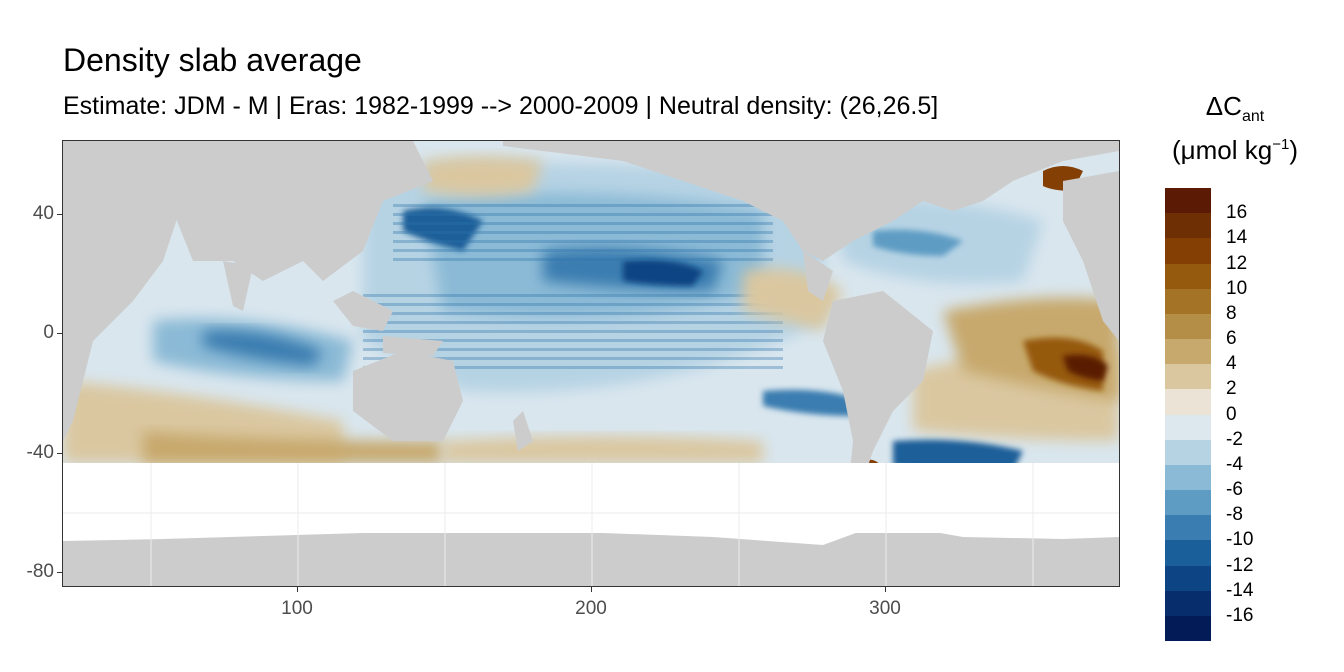  I want to click on legend-label: 14, so click(1237, 238).